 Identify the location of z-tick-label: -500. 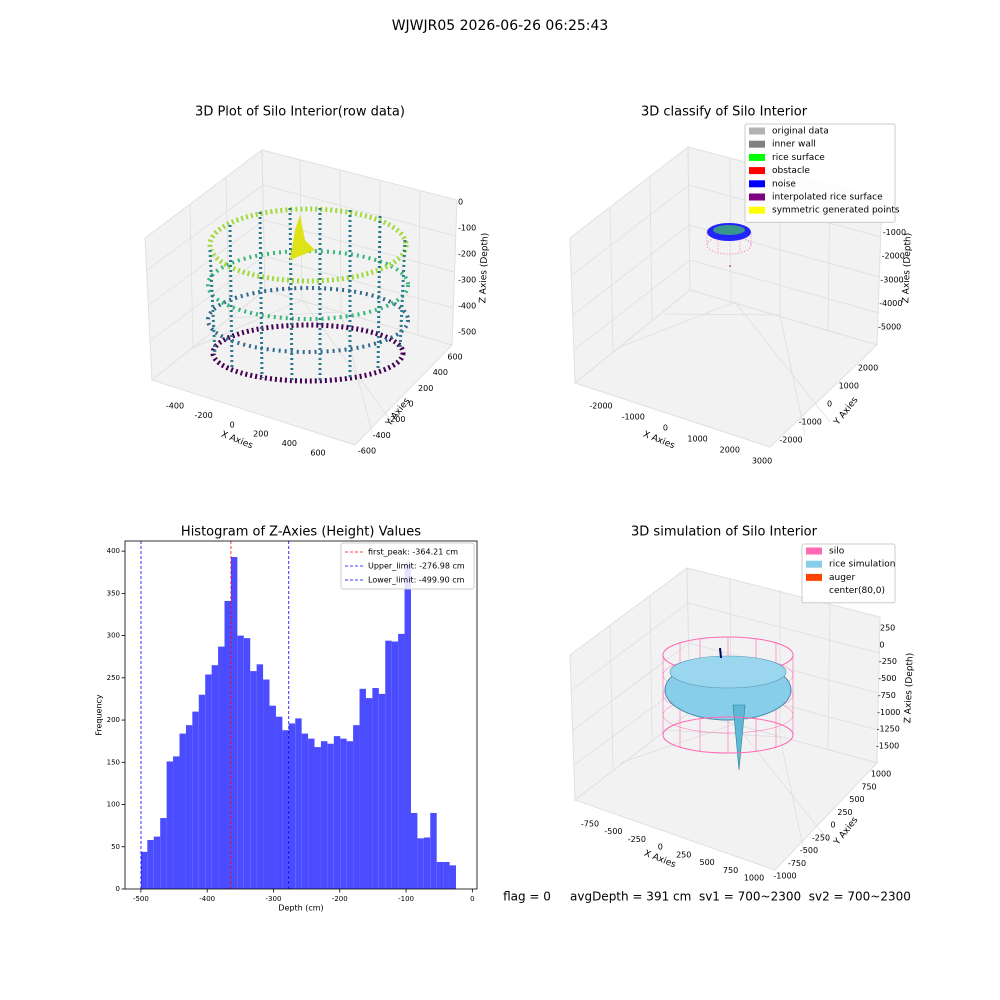
(467, 332).